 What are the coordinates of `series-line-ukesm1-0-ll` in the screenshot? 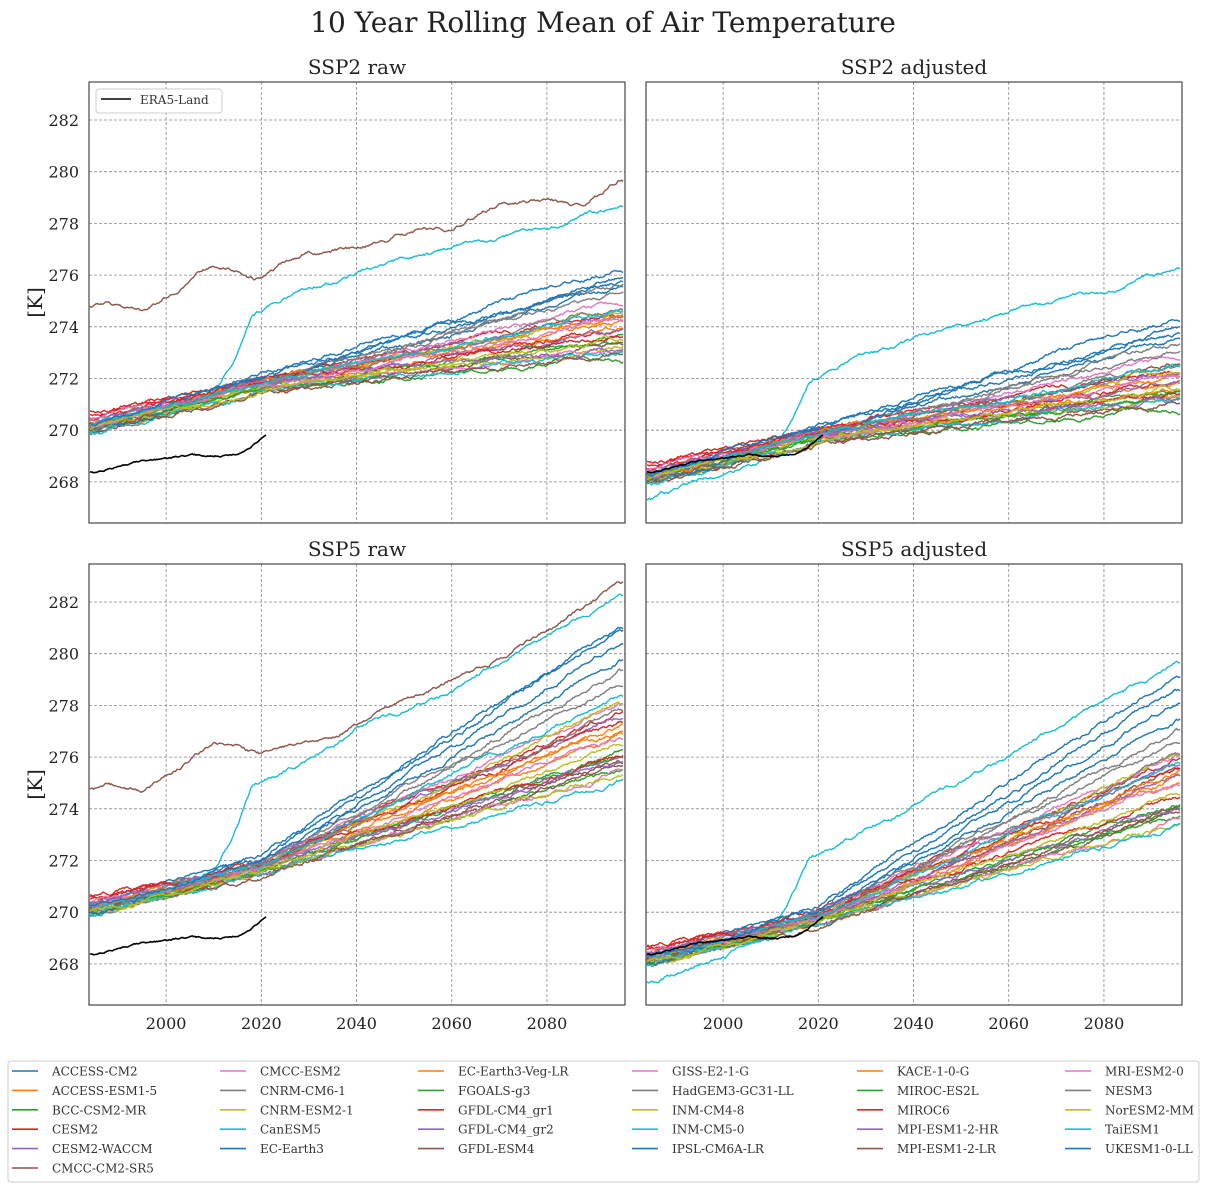 It's located at (913, 823).